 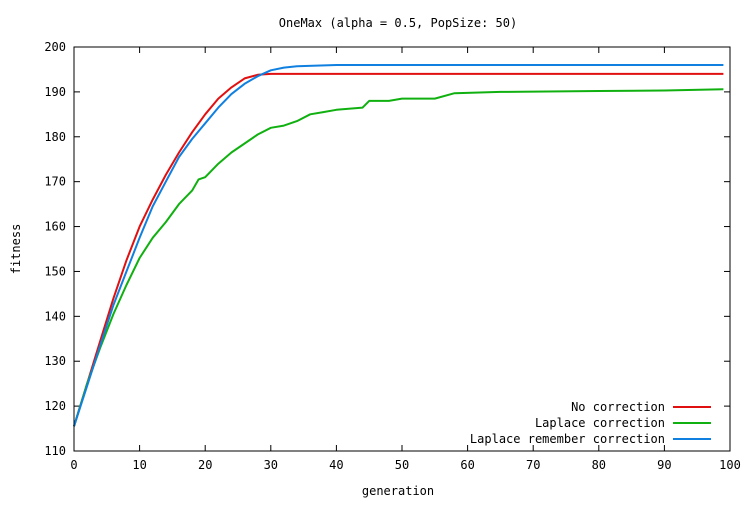 What do you see at coordinates (55, 227) in the screenshot?
I see `y-tick-label: 160` at bounding box center [55, 227].